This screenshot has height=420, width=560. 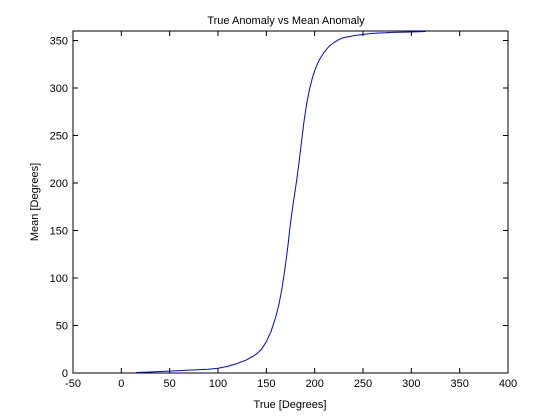 I want to click on x-axis-label: True [Degrees], so click(x=290, y=405).